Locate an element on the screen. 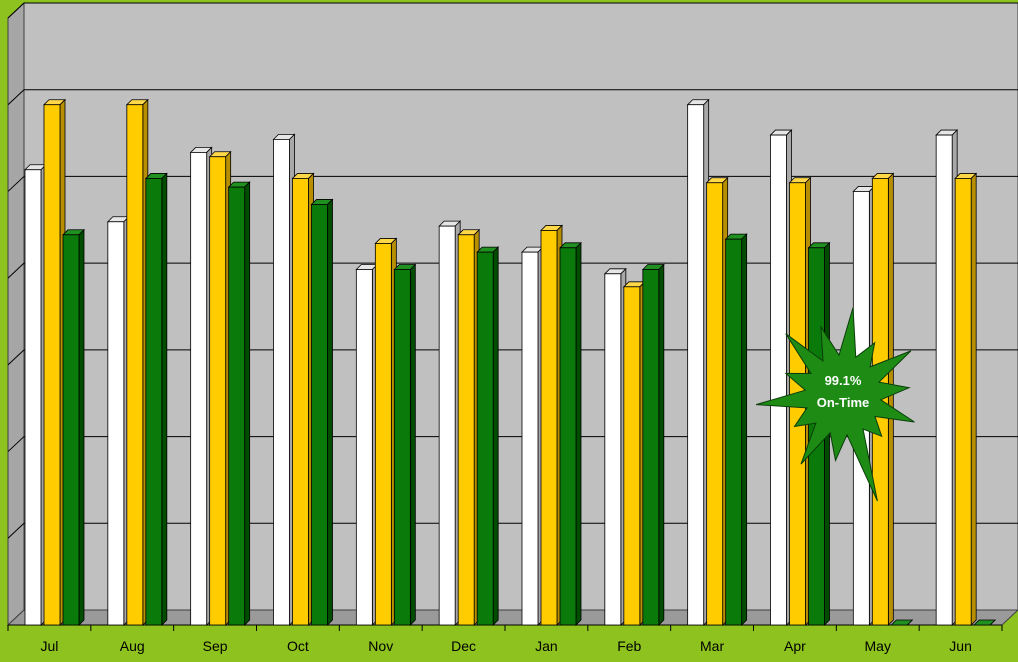  x-tick-label: May is located at coordinates (878, 646).